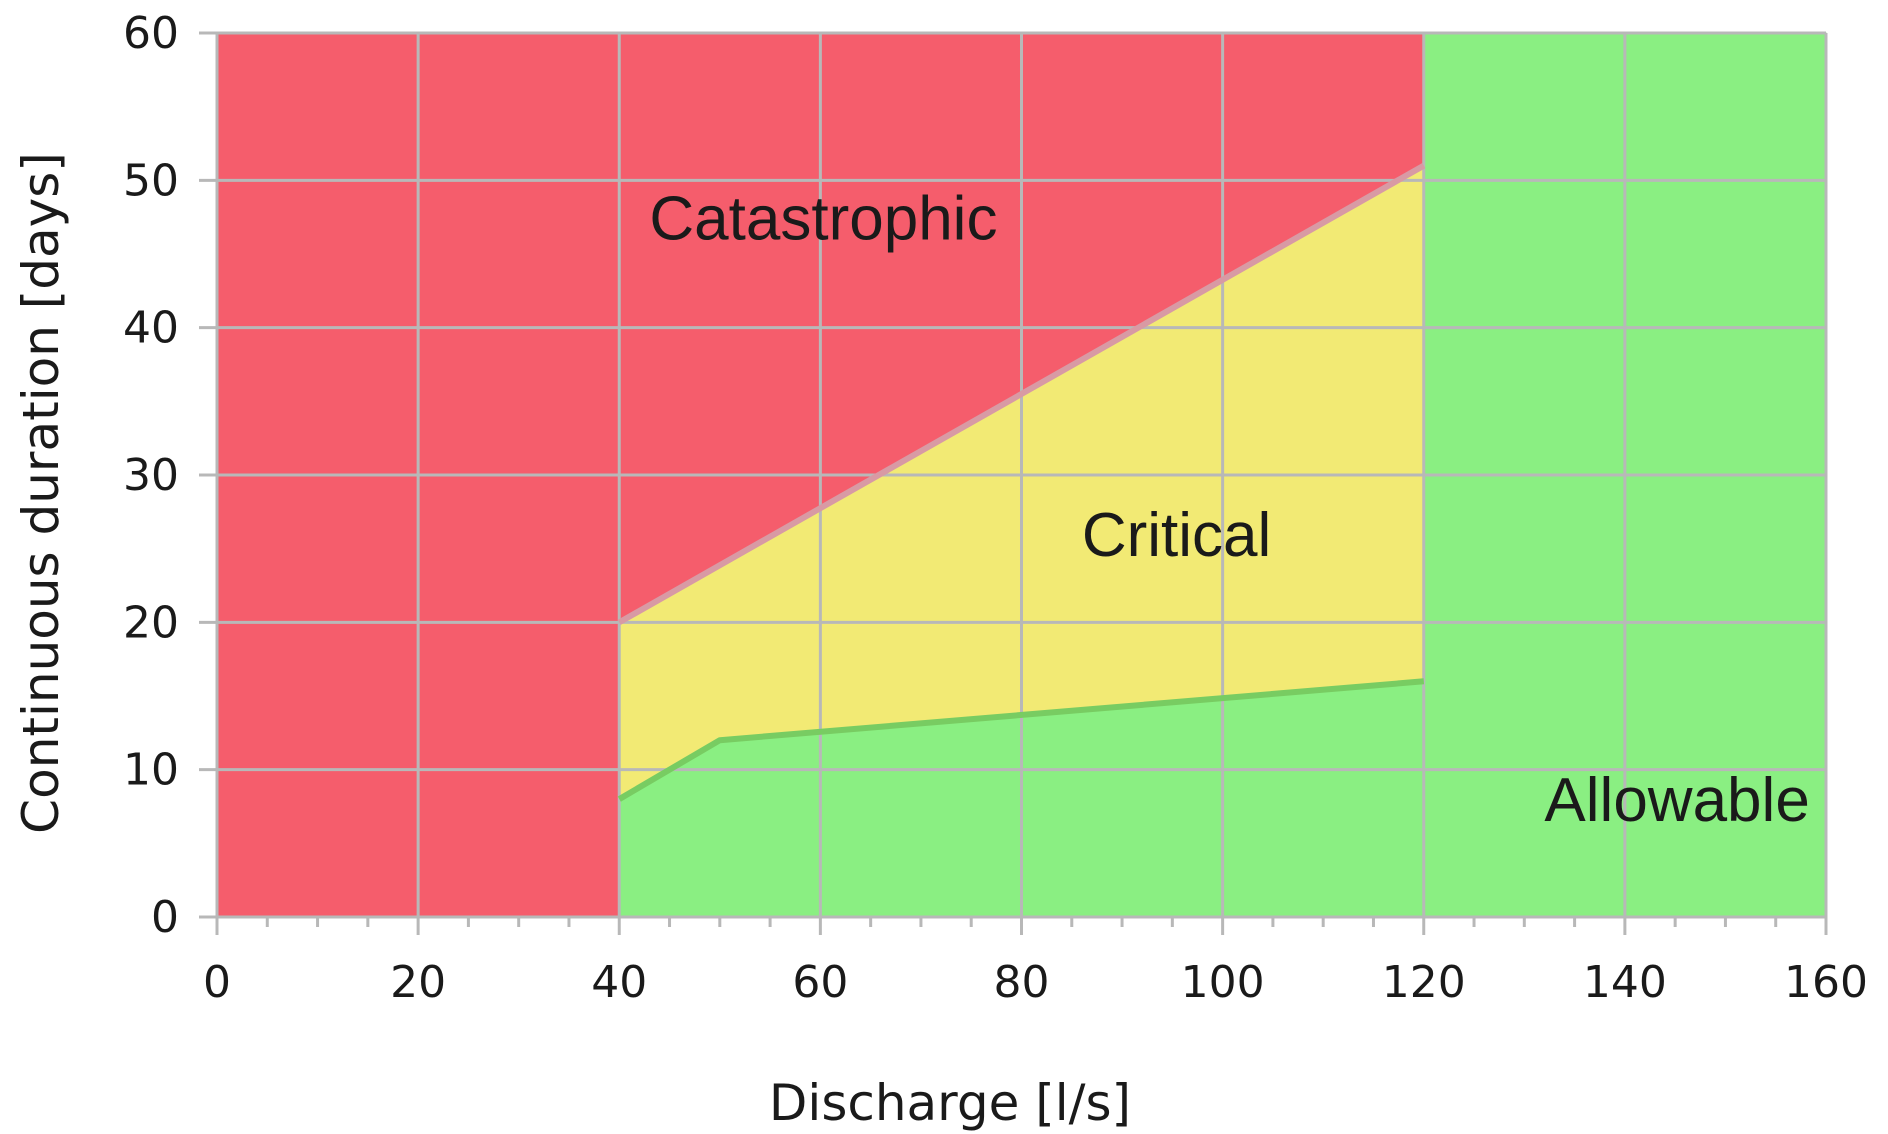 This screenshot has width=1888, height=1134. Describe the element at coordinates (151, 622) in the screenshot. I see `y-tick-label: 20` at that location.